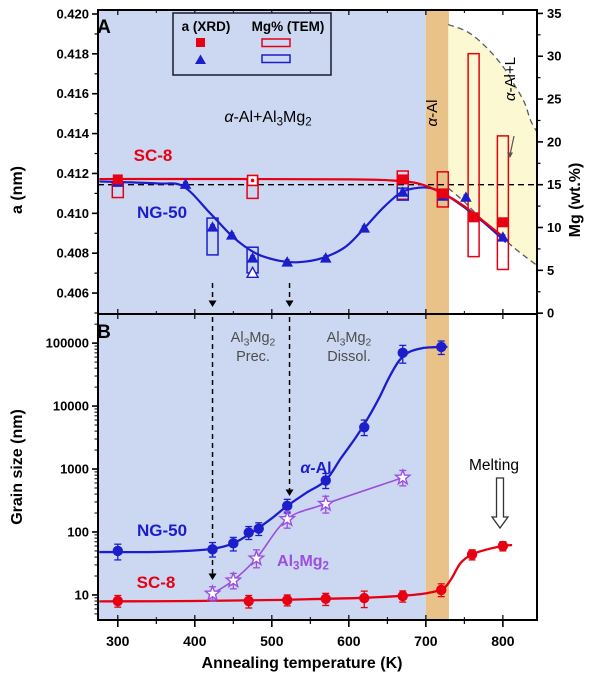 The height and width of the screenshot is (681, 600). What do you see at coordinates (432, 113) in the screenshot?
I see `label-alpha-al-band: α-Al` at bounding box center [432, 113].